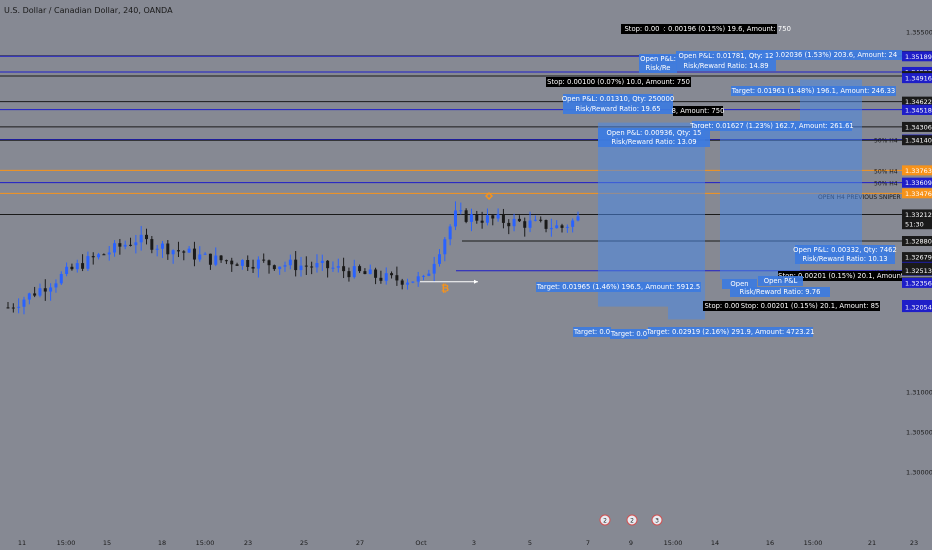  What do you see at coordinates (886, 184) in the screenshot?
I see `level-tag: 50% H4` at bounding box center [886, 184].